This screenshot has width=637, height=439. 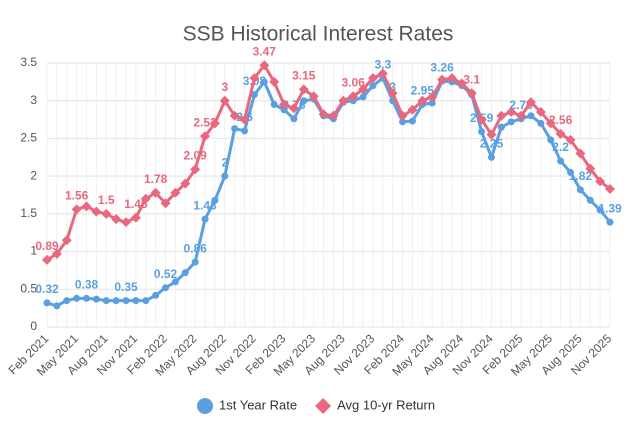 What do you see at coordinates (126, 287) in the screenshot?
I see `data-label: 0.35` at bounding box center [126, 287].